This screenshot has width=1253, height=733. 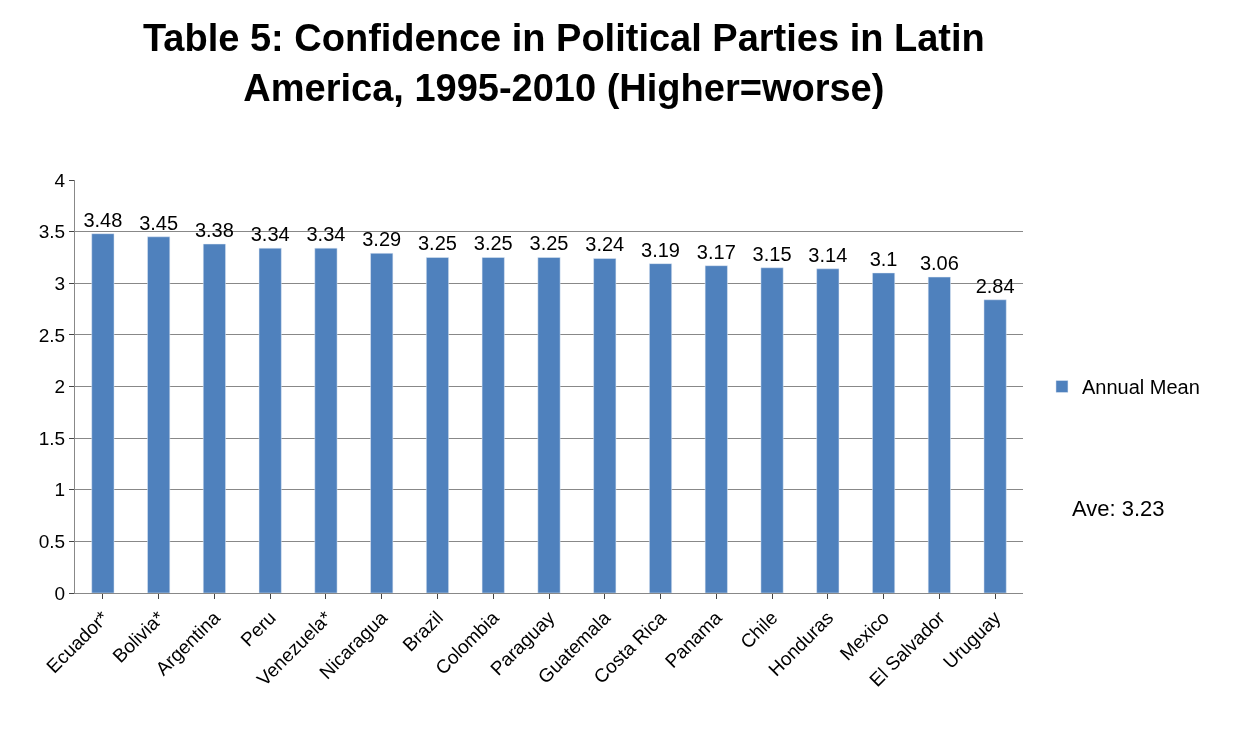 What do you see at coordinates (52, 438) in the screenshot?
I see `y-tick-label: 1.5` at bounding box center [52, 438].